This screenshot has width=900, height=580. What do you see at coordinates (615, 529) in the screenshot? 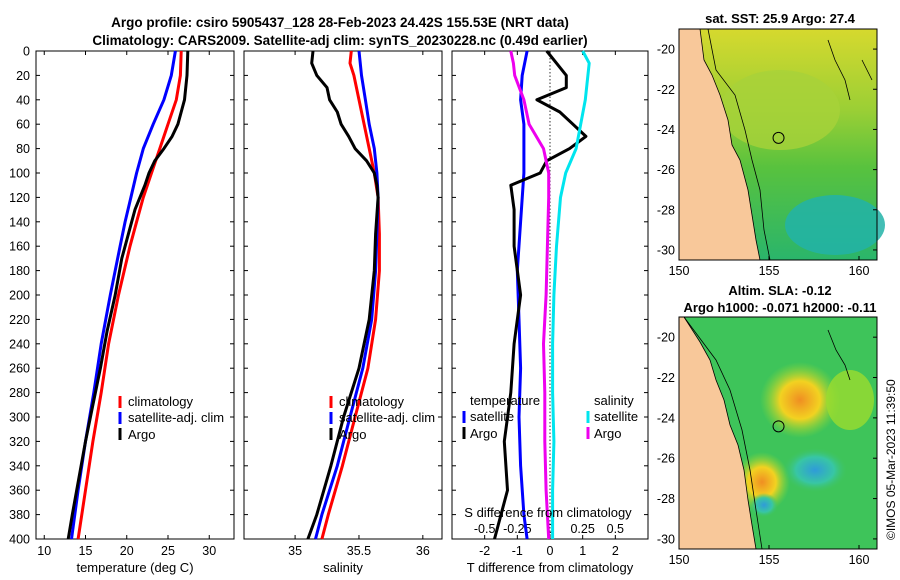
I see `x2-tick-label: 0.5` at bounding box center [615, 529].